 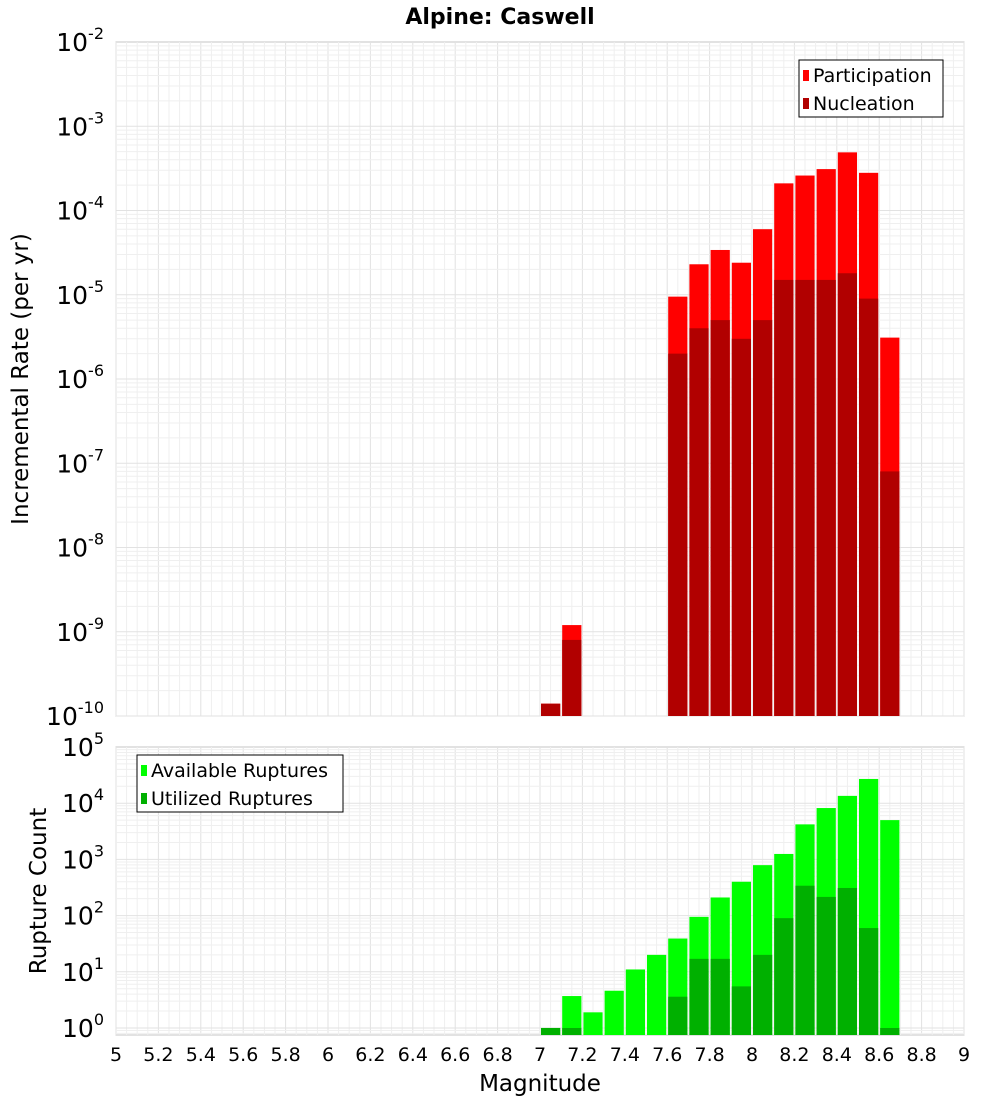 I want to click on y-tick-label: 10⁻⁴, so click(x=80, y=209).